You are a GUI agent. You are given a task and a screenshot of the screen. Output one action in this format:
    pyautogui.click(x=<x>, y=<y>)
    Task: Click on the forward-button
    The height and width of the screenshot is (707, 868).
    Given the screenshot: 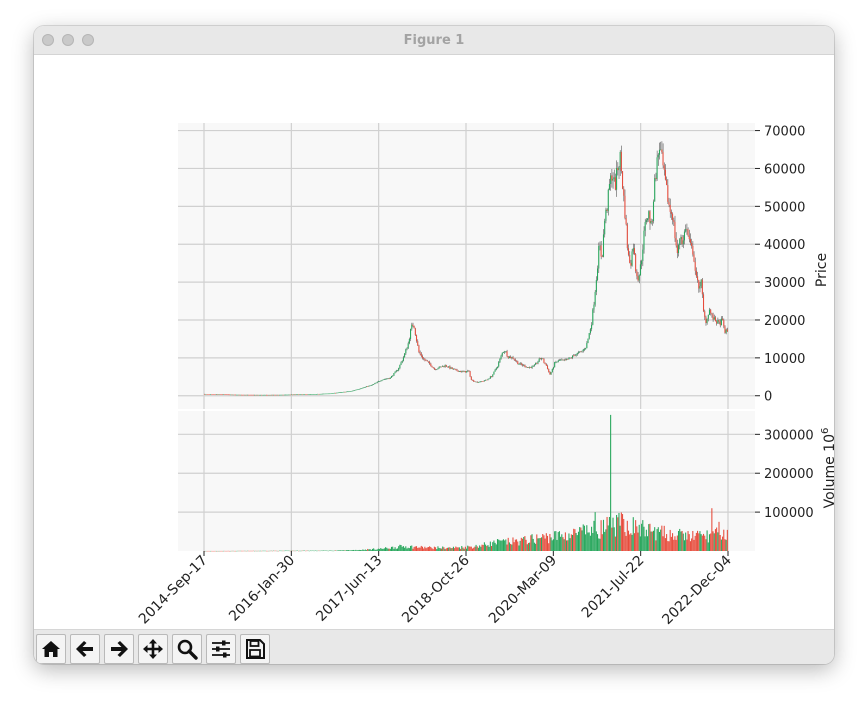 What is the action you would take?
    pyautogui.click(x=119, y=649)
    